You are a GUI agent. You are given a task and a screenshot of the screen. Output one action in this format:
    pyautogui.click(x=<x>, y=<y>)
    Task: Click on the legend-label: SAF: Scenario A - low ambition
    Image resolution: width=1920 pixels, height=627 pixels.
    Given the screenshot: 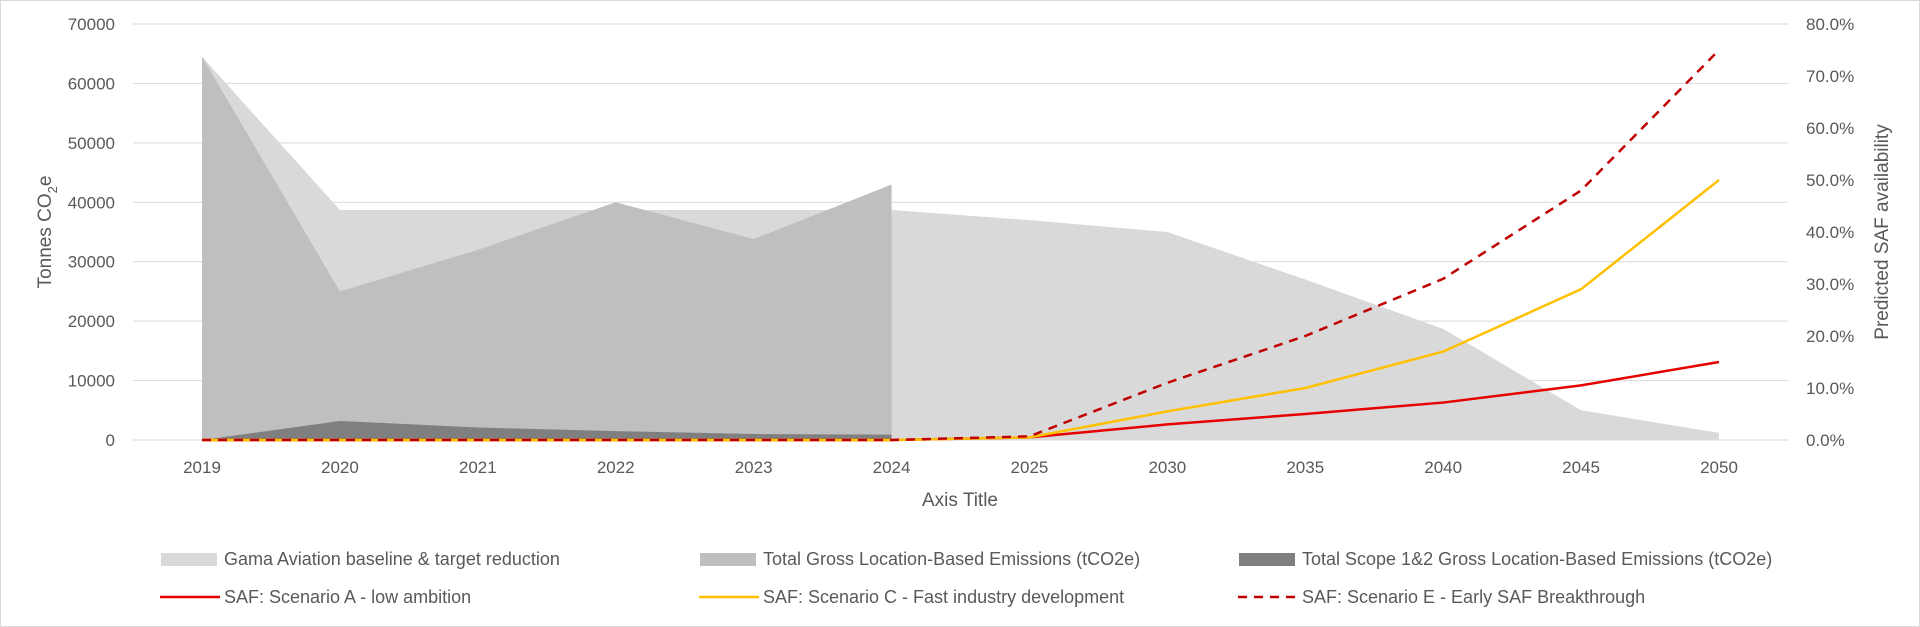 What is the action you would take?
    pyautogui.click(x=347, y=597)
    